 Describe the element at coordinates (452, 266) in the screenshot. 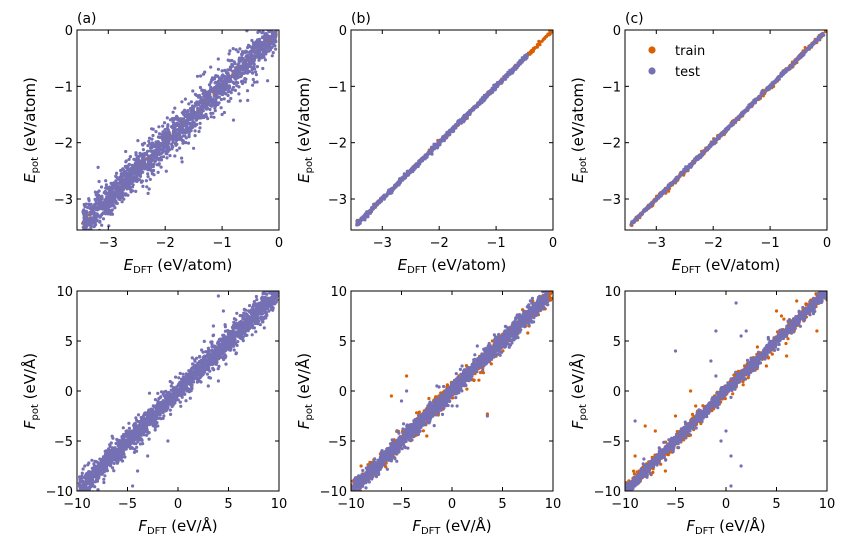

I see `x-axis-label: EDFT (eV/atom)` at that location.